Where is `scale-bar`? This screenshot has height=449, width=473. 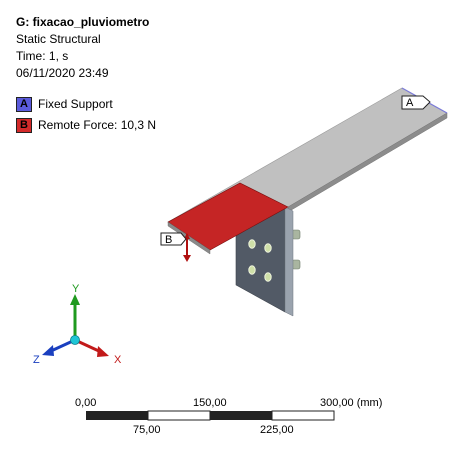 scale-bar is located at coordinates (210, 415).